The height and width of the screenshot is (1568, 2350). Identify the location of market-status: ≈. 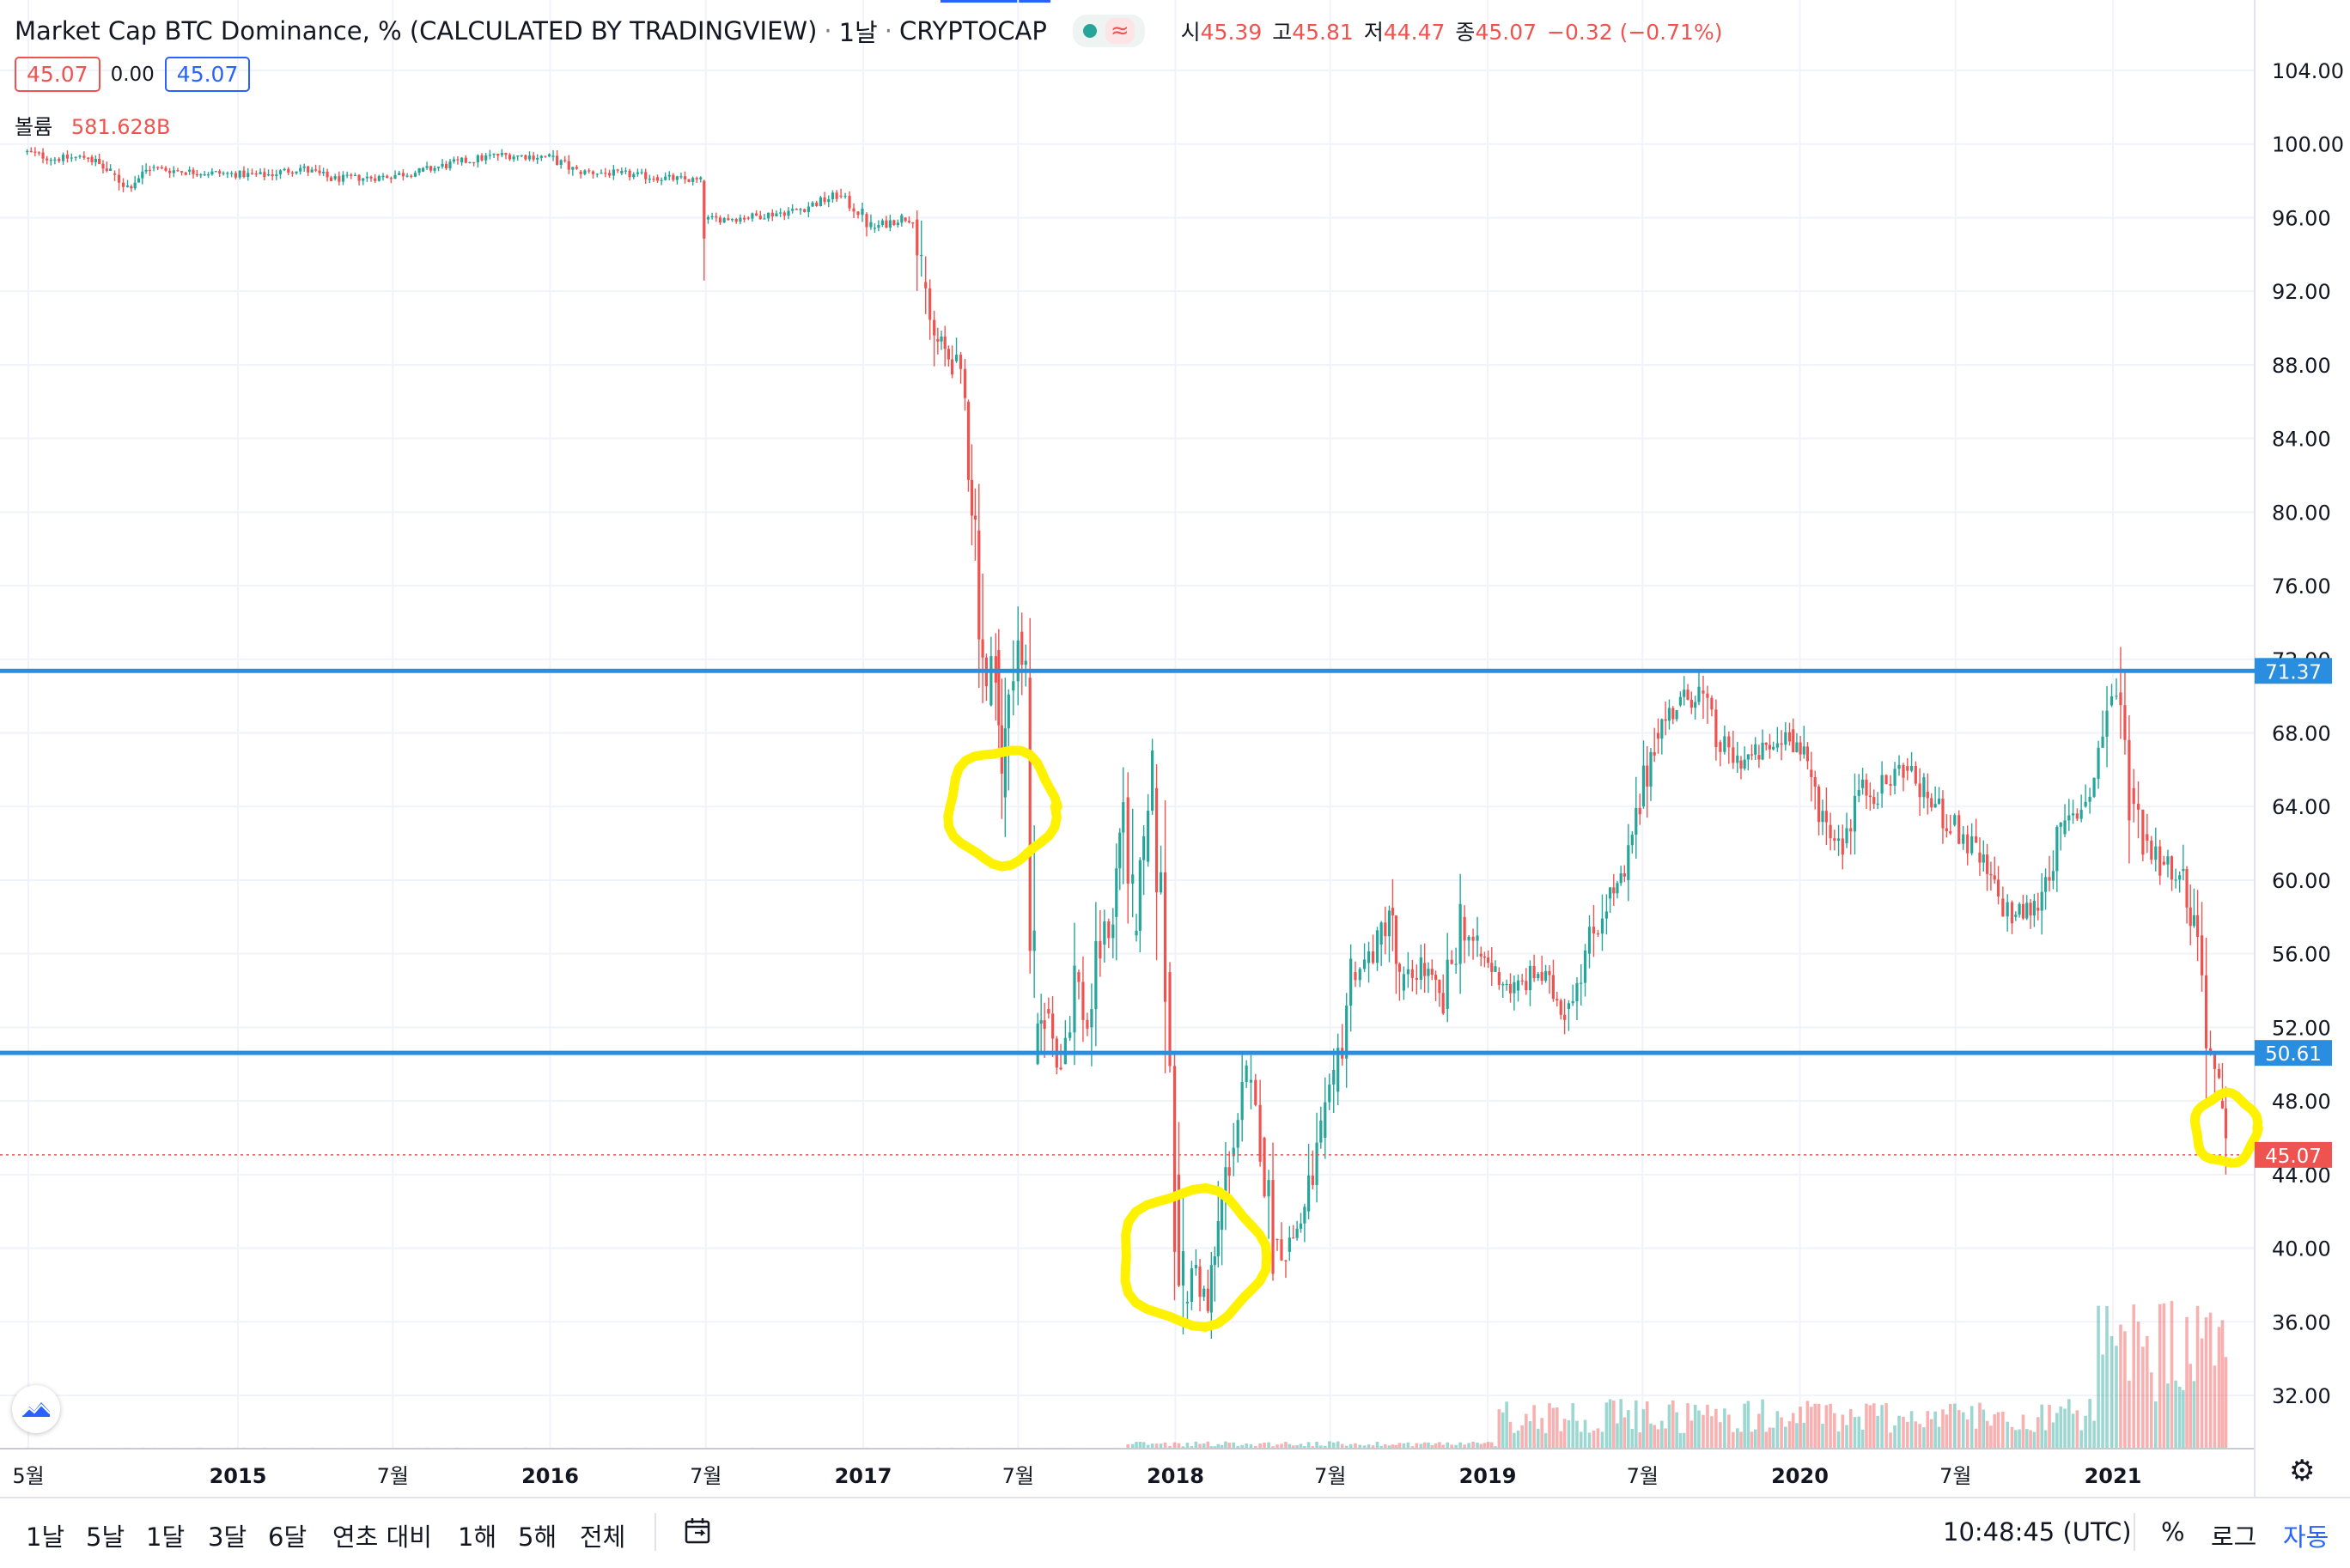
(1109, 31).